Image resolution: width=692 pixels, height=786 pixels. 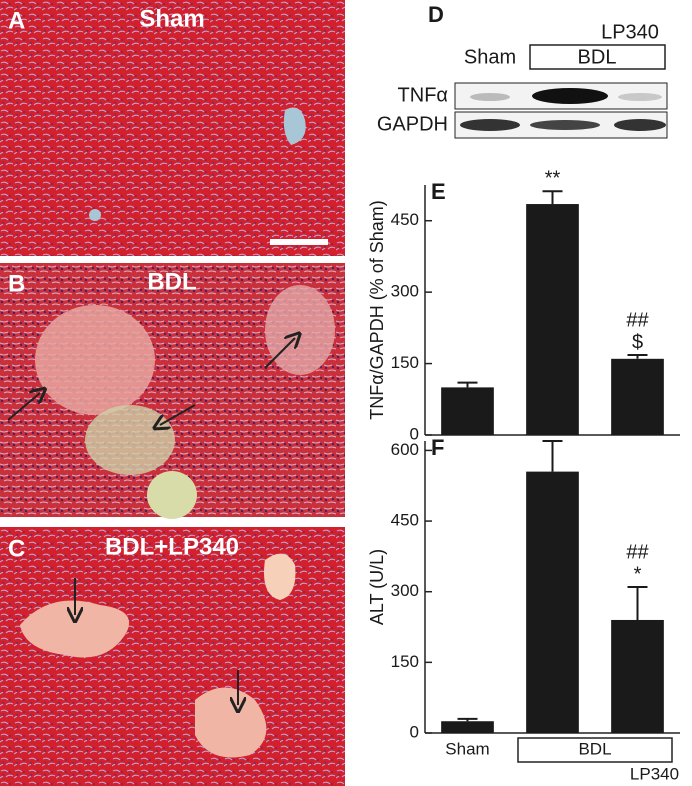 I want to click on y-tick-label: 600, so click(x=405, y=449).